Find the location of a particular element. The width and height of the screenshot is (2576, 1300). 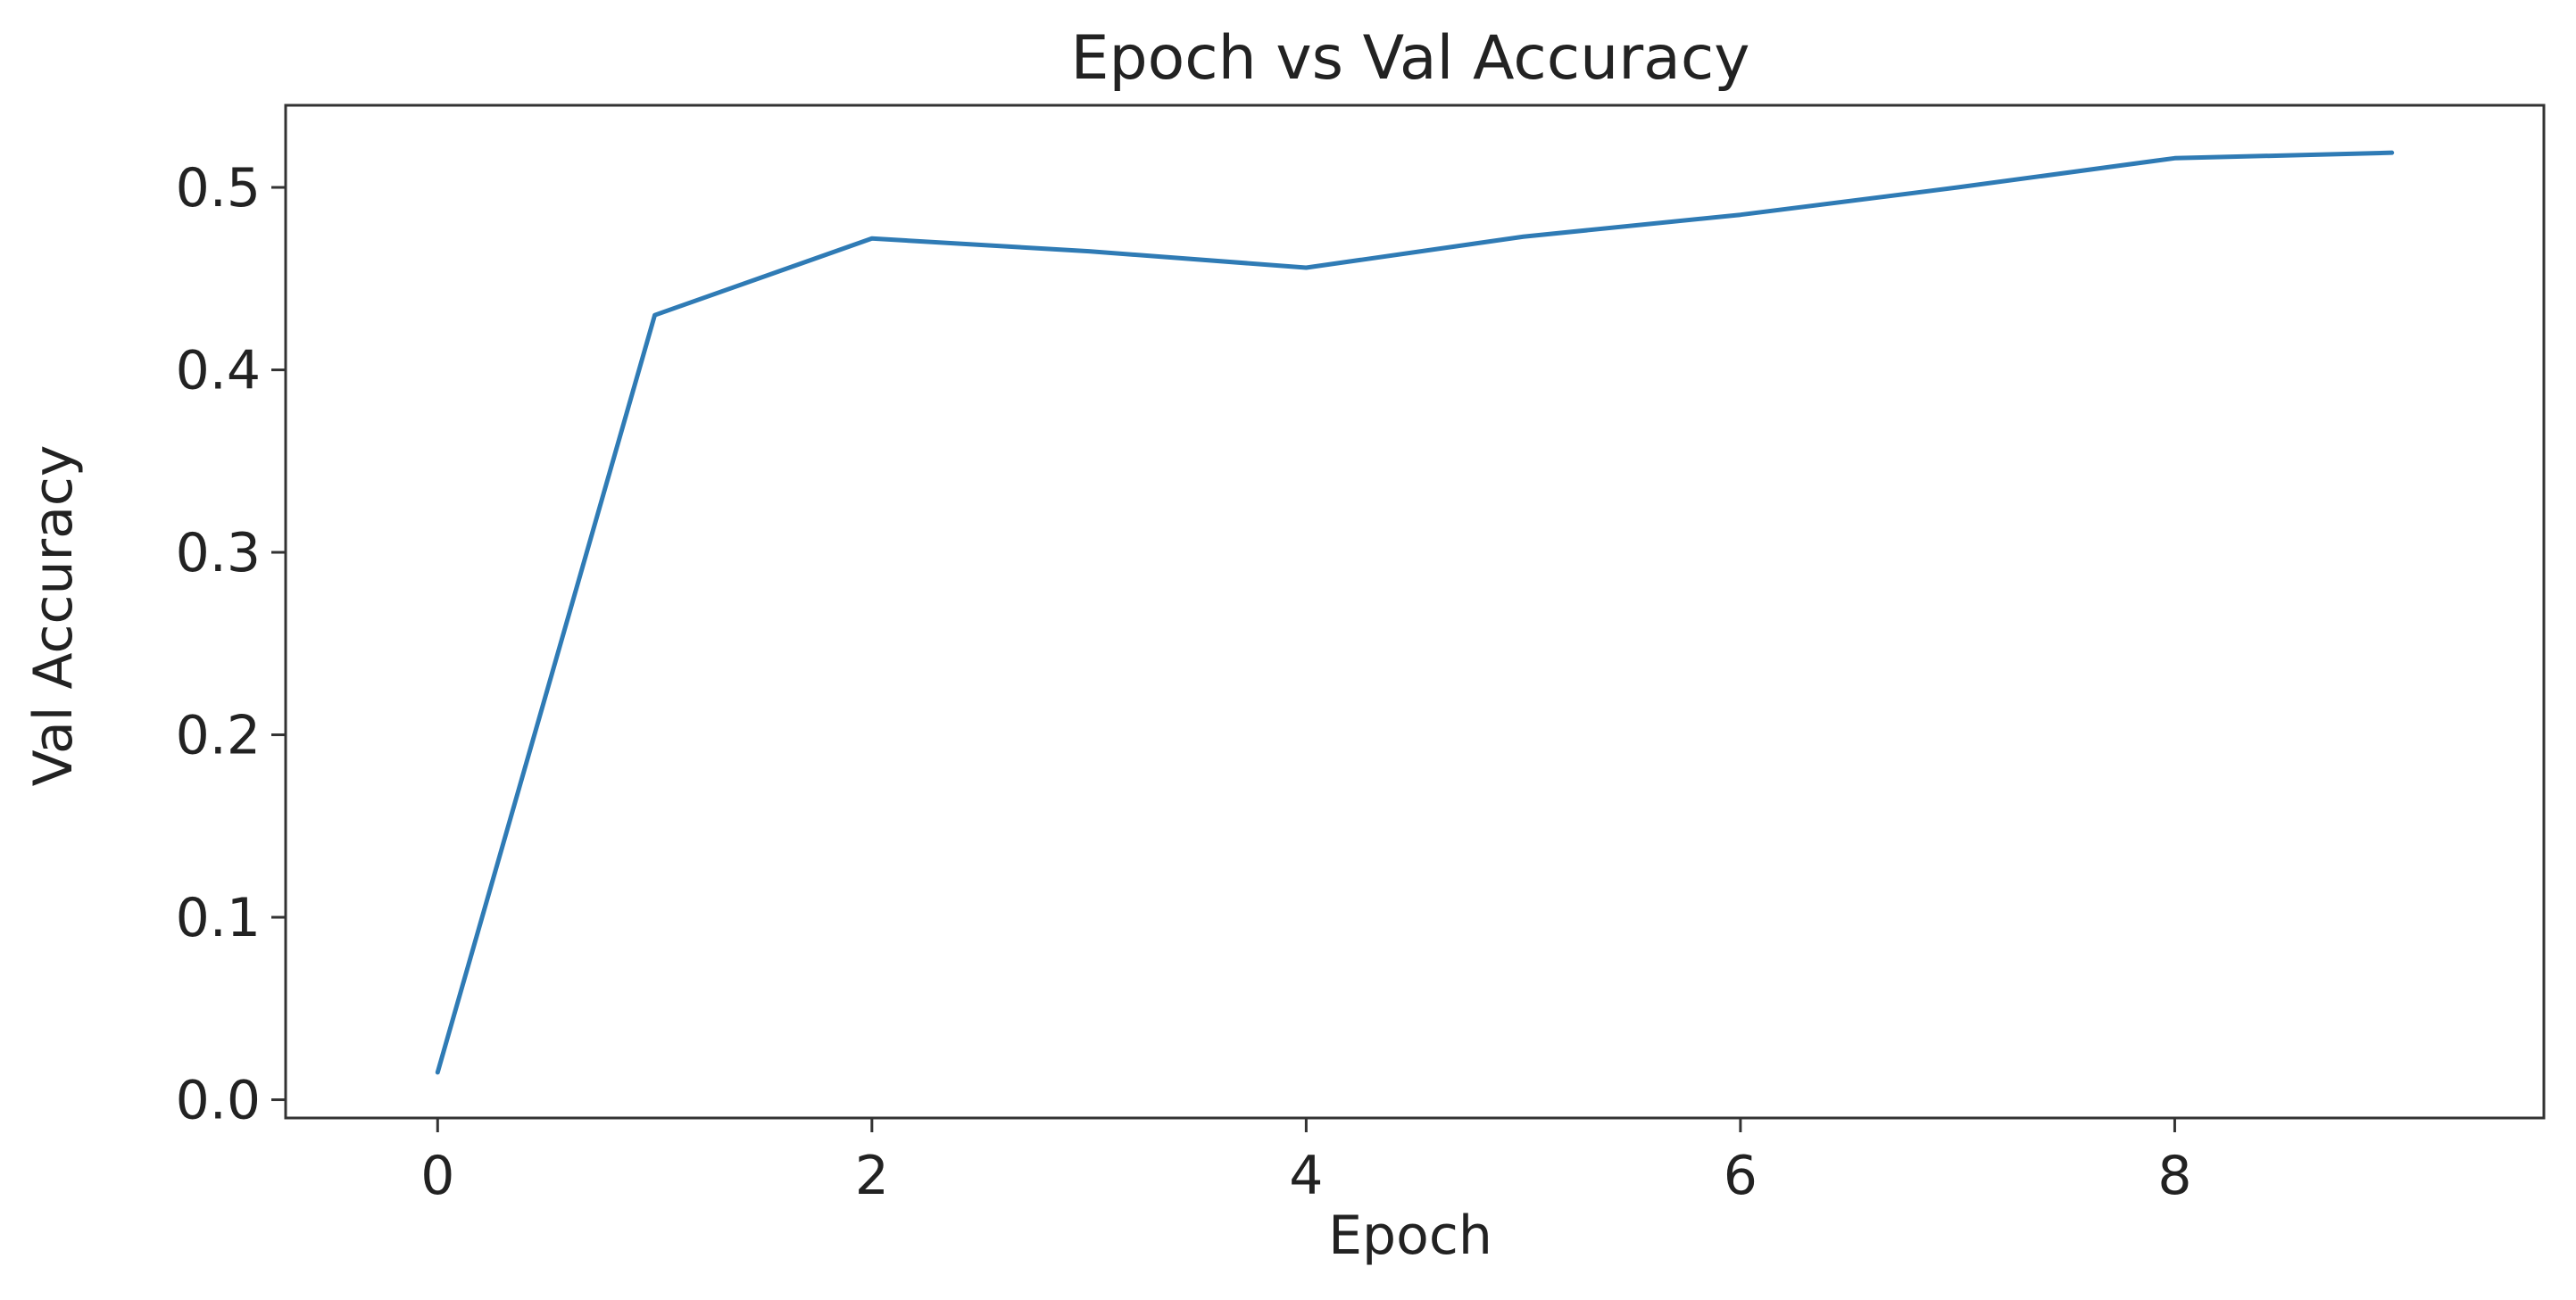

x-axis-ticks: 0 2 4 6 8 is located at coordinates (1306, 1162).